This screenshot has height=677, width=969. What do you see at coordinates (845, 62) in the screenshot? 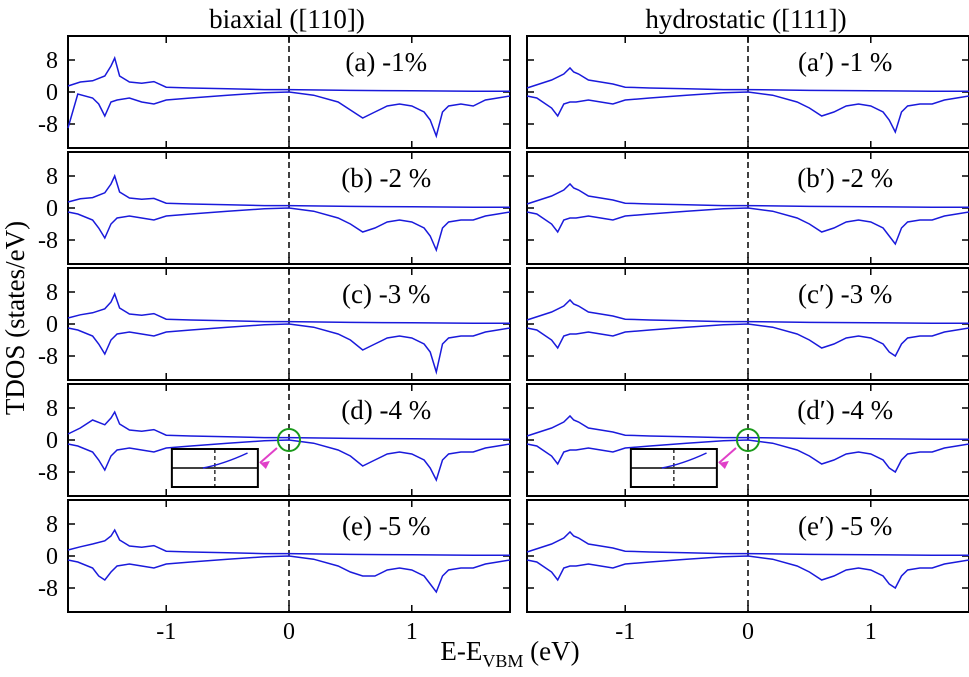
I see `panel-label: (a′) -1 %` at bounding box center [845, 62].